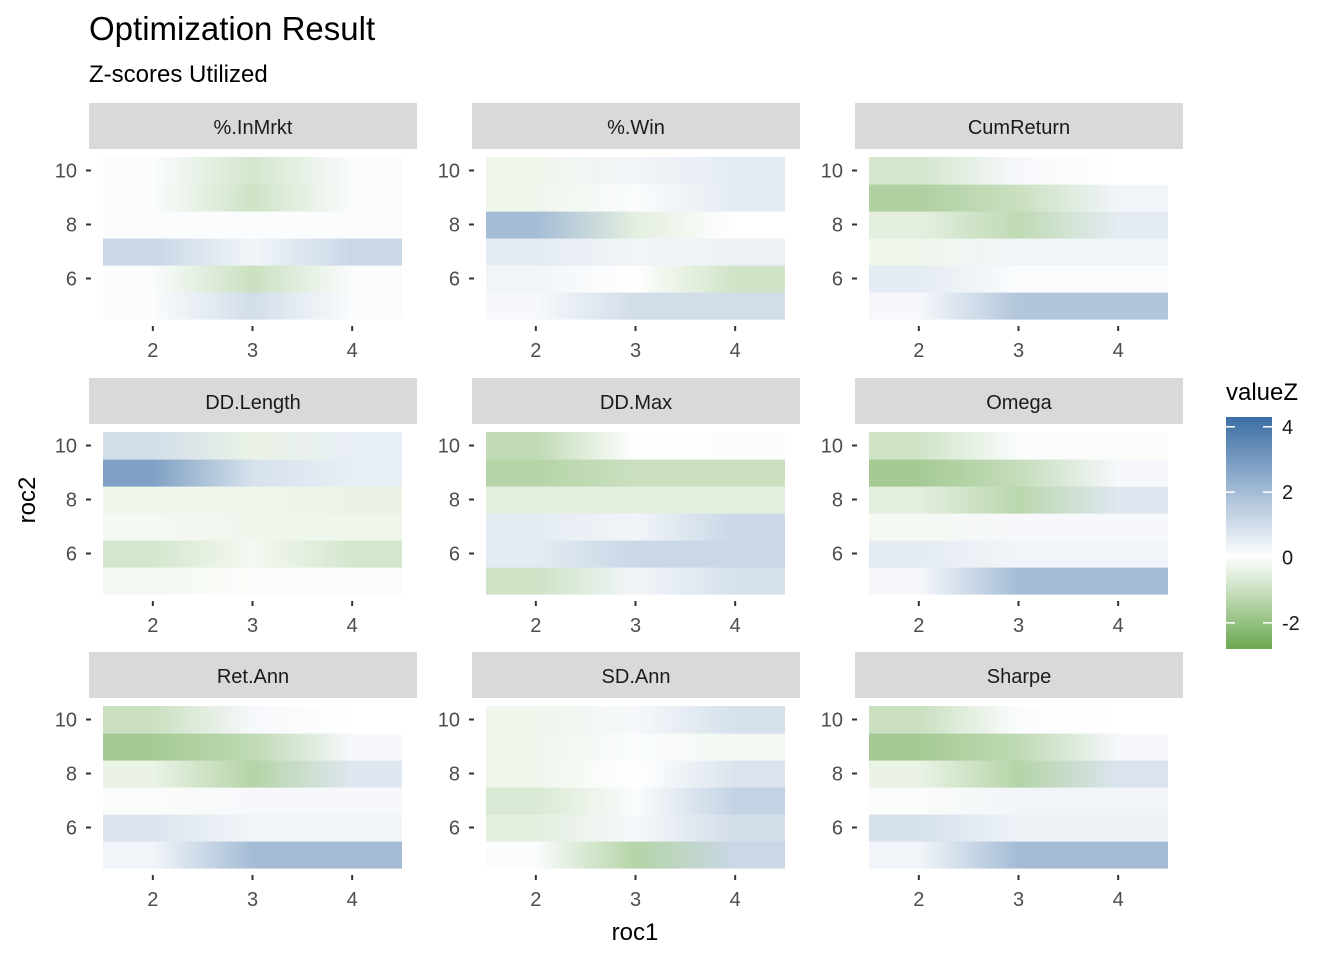 Image resolution: width=1344 pixels, height=960 pixels. I want to click on legend-tick-label: 4, so click(1287, 428).